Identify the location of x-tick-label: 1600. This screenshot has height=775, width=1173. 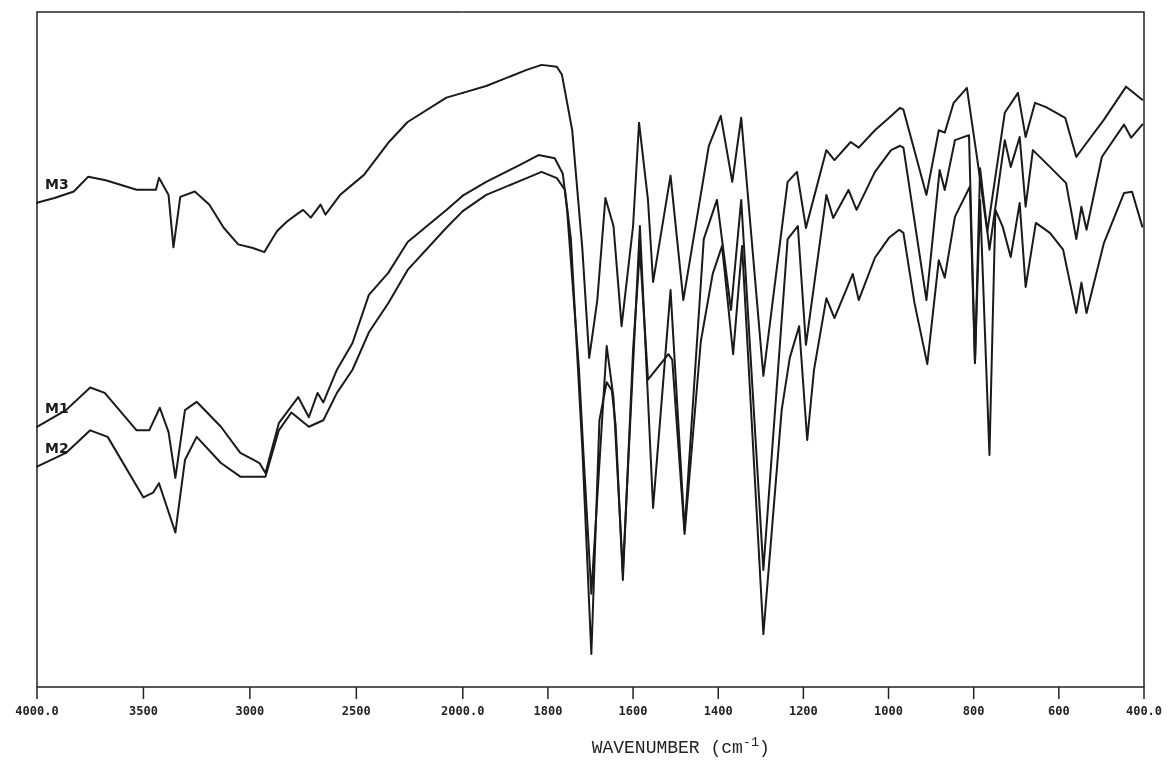
(633, 711).